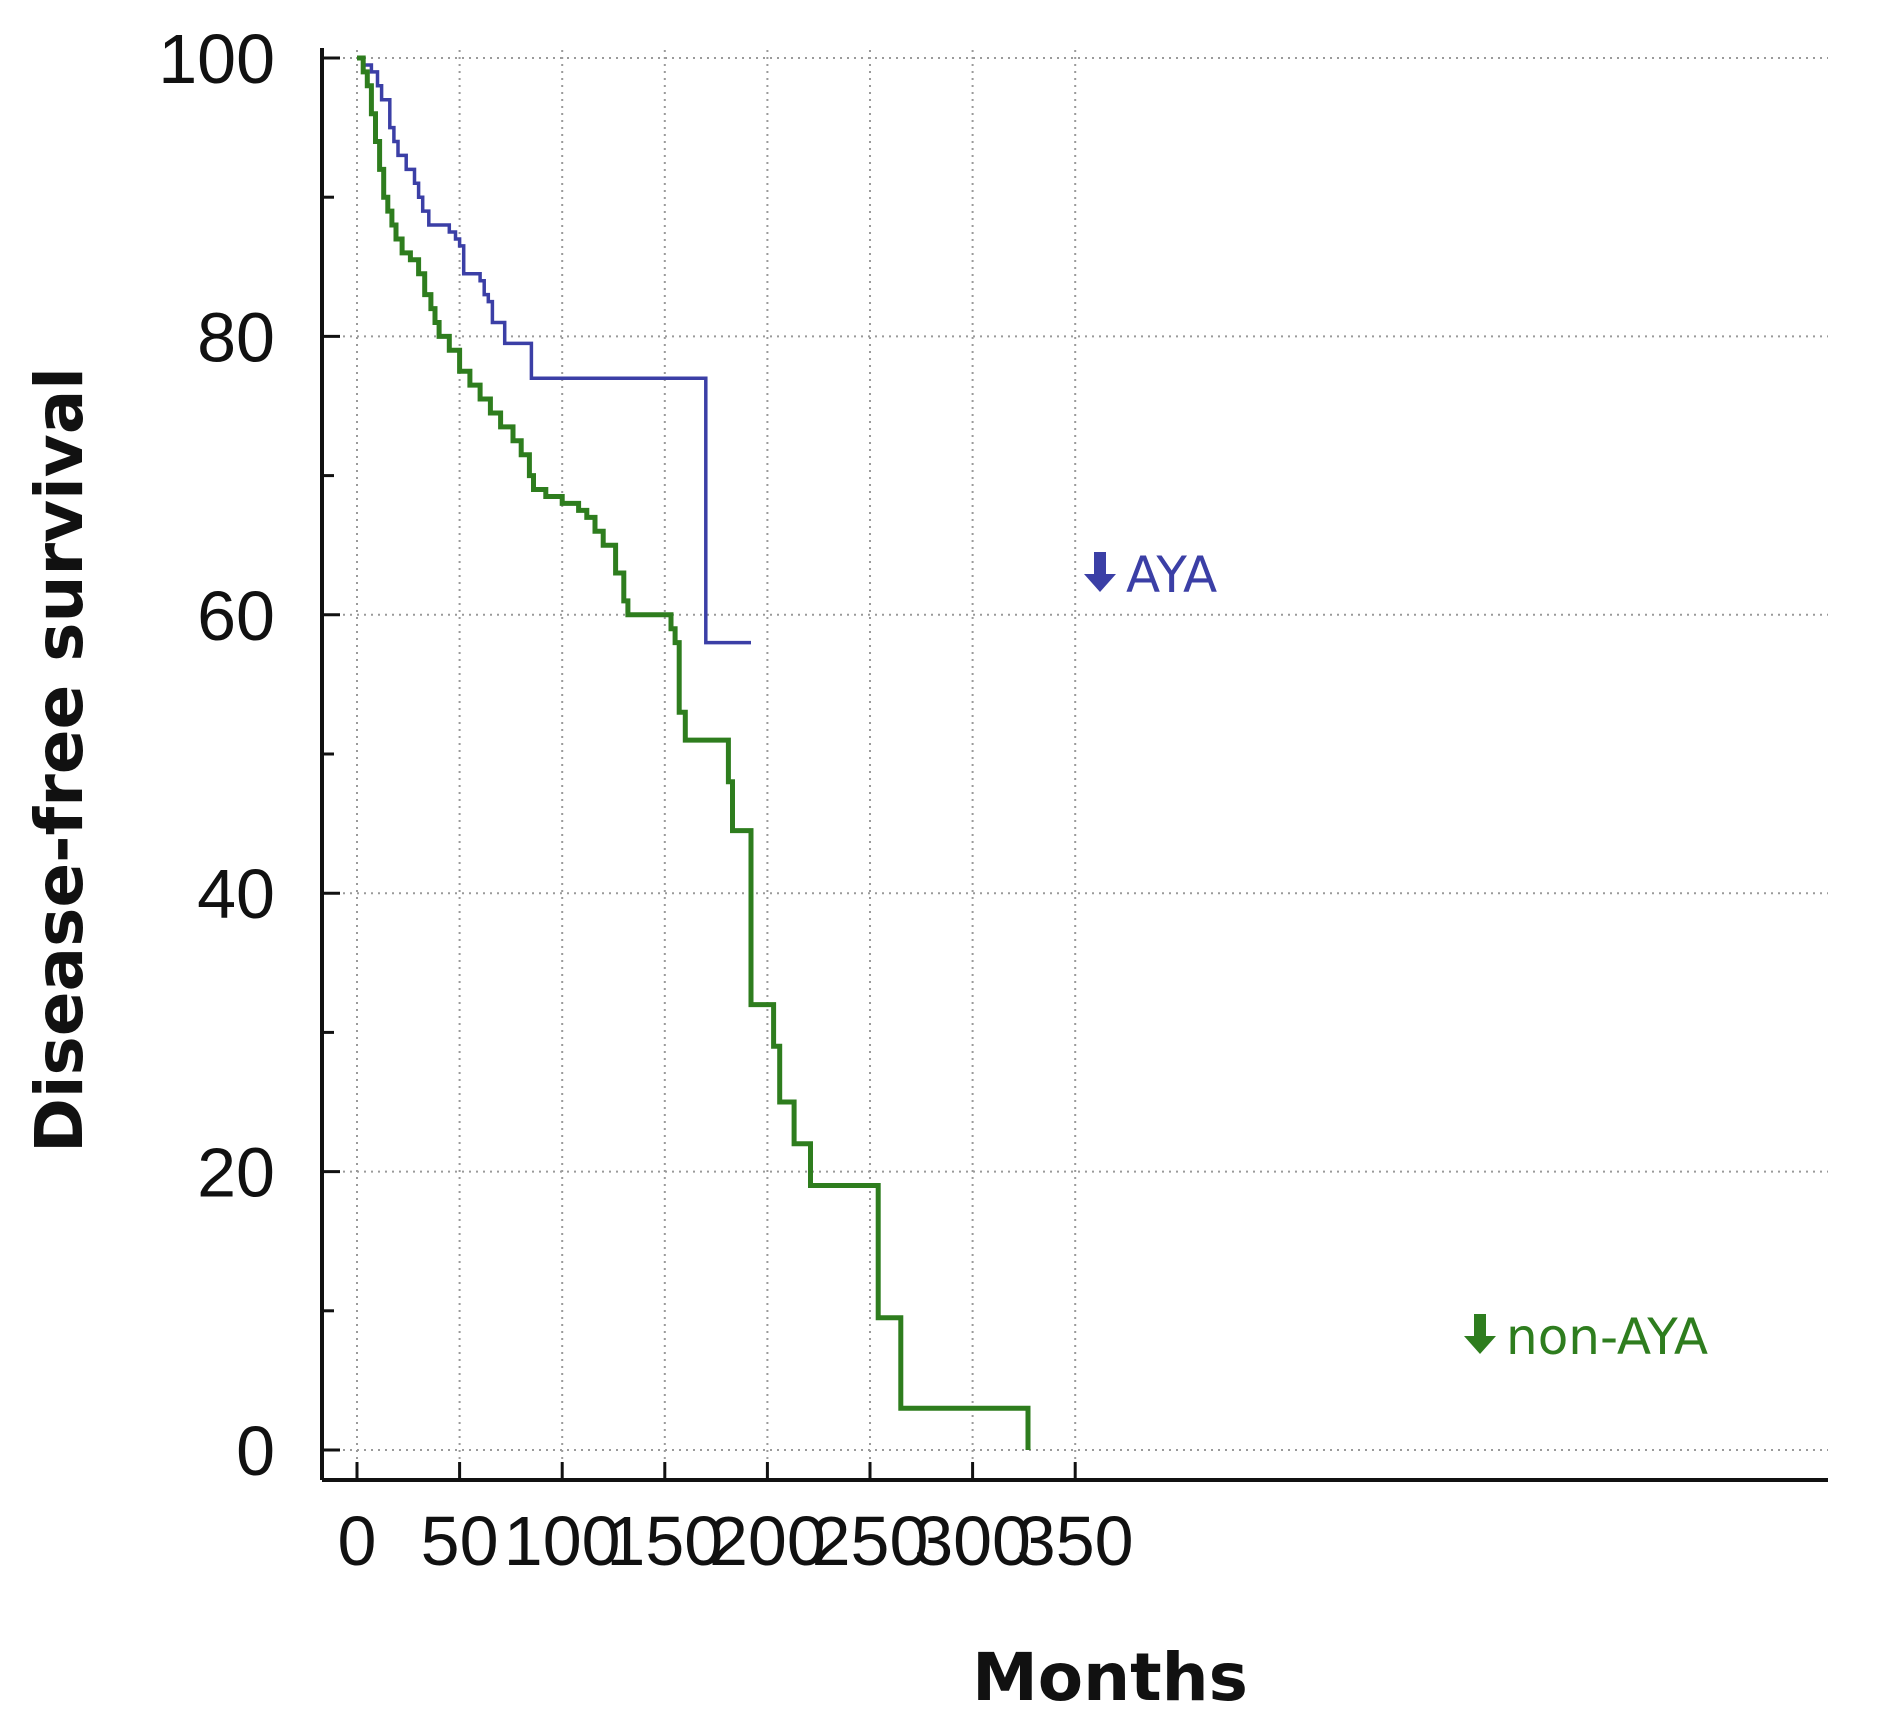  Describe the element at coordinates (236, 1173) in the screenshot. I see `y-tick-label-20: 20` at that location.